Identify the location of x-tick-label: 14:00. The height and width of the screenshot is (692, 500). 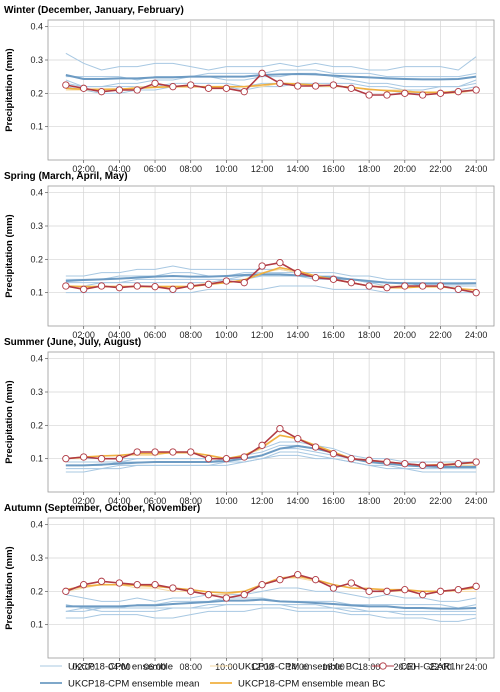
(297, 169).